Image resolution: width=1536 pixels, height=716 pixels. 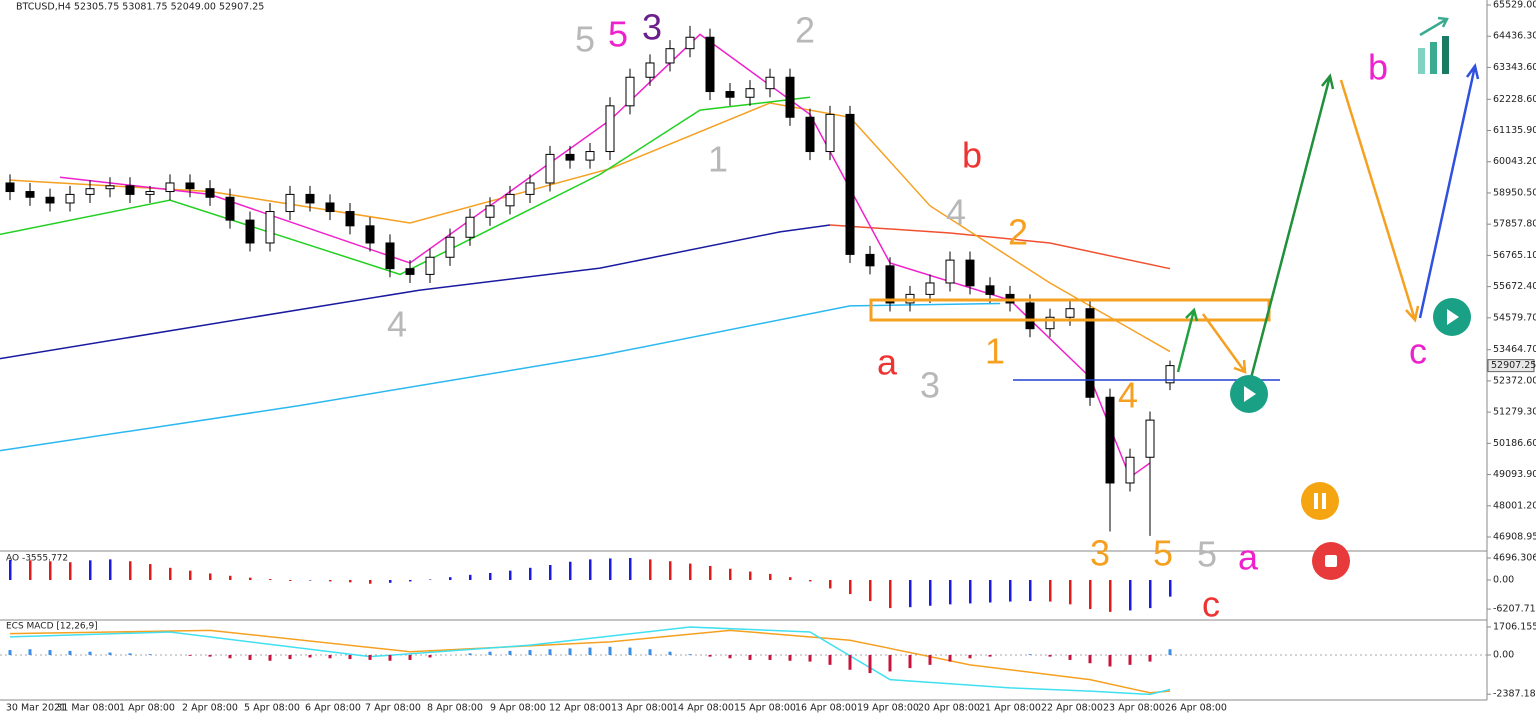 What do you see at coordinates (1513, 365) in the screenshot?
I see `price-tag-label: 52907.25` at bounding box center [1513, 365].